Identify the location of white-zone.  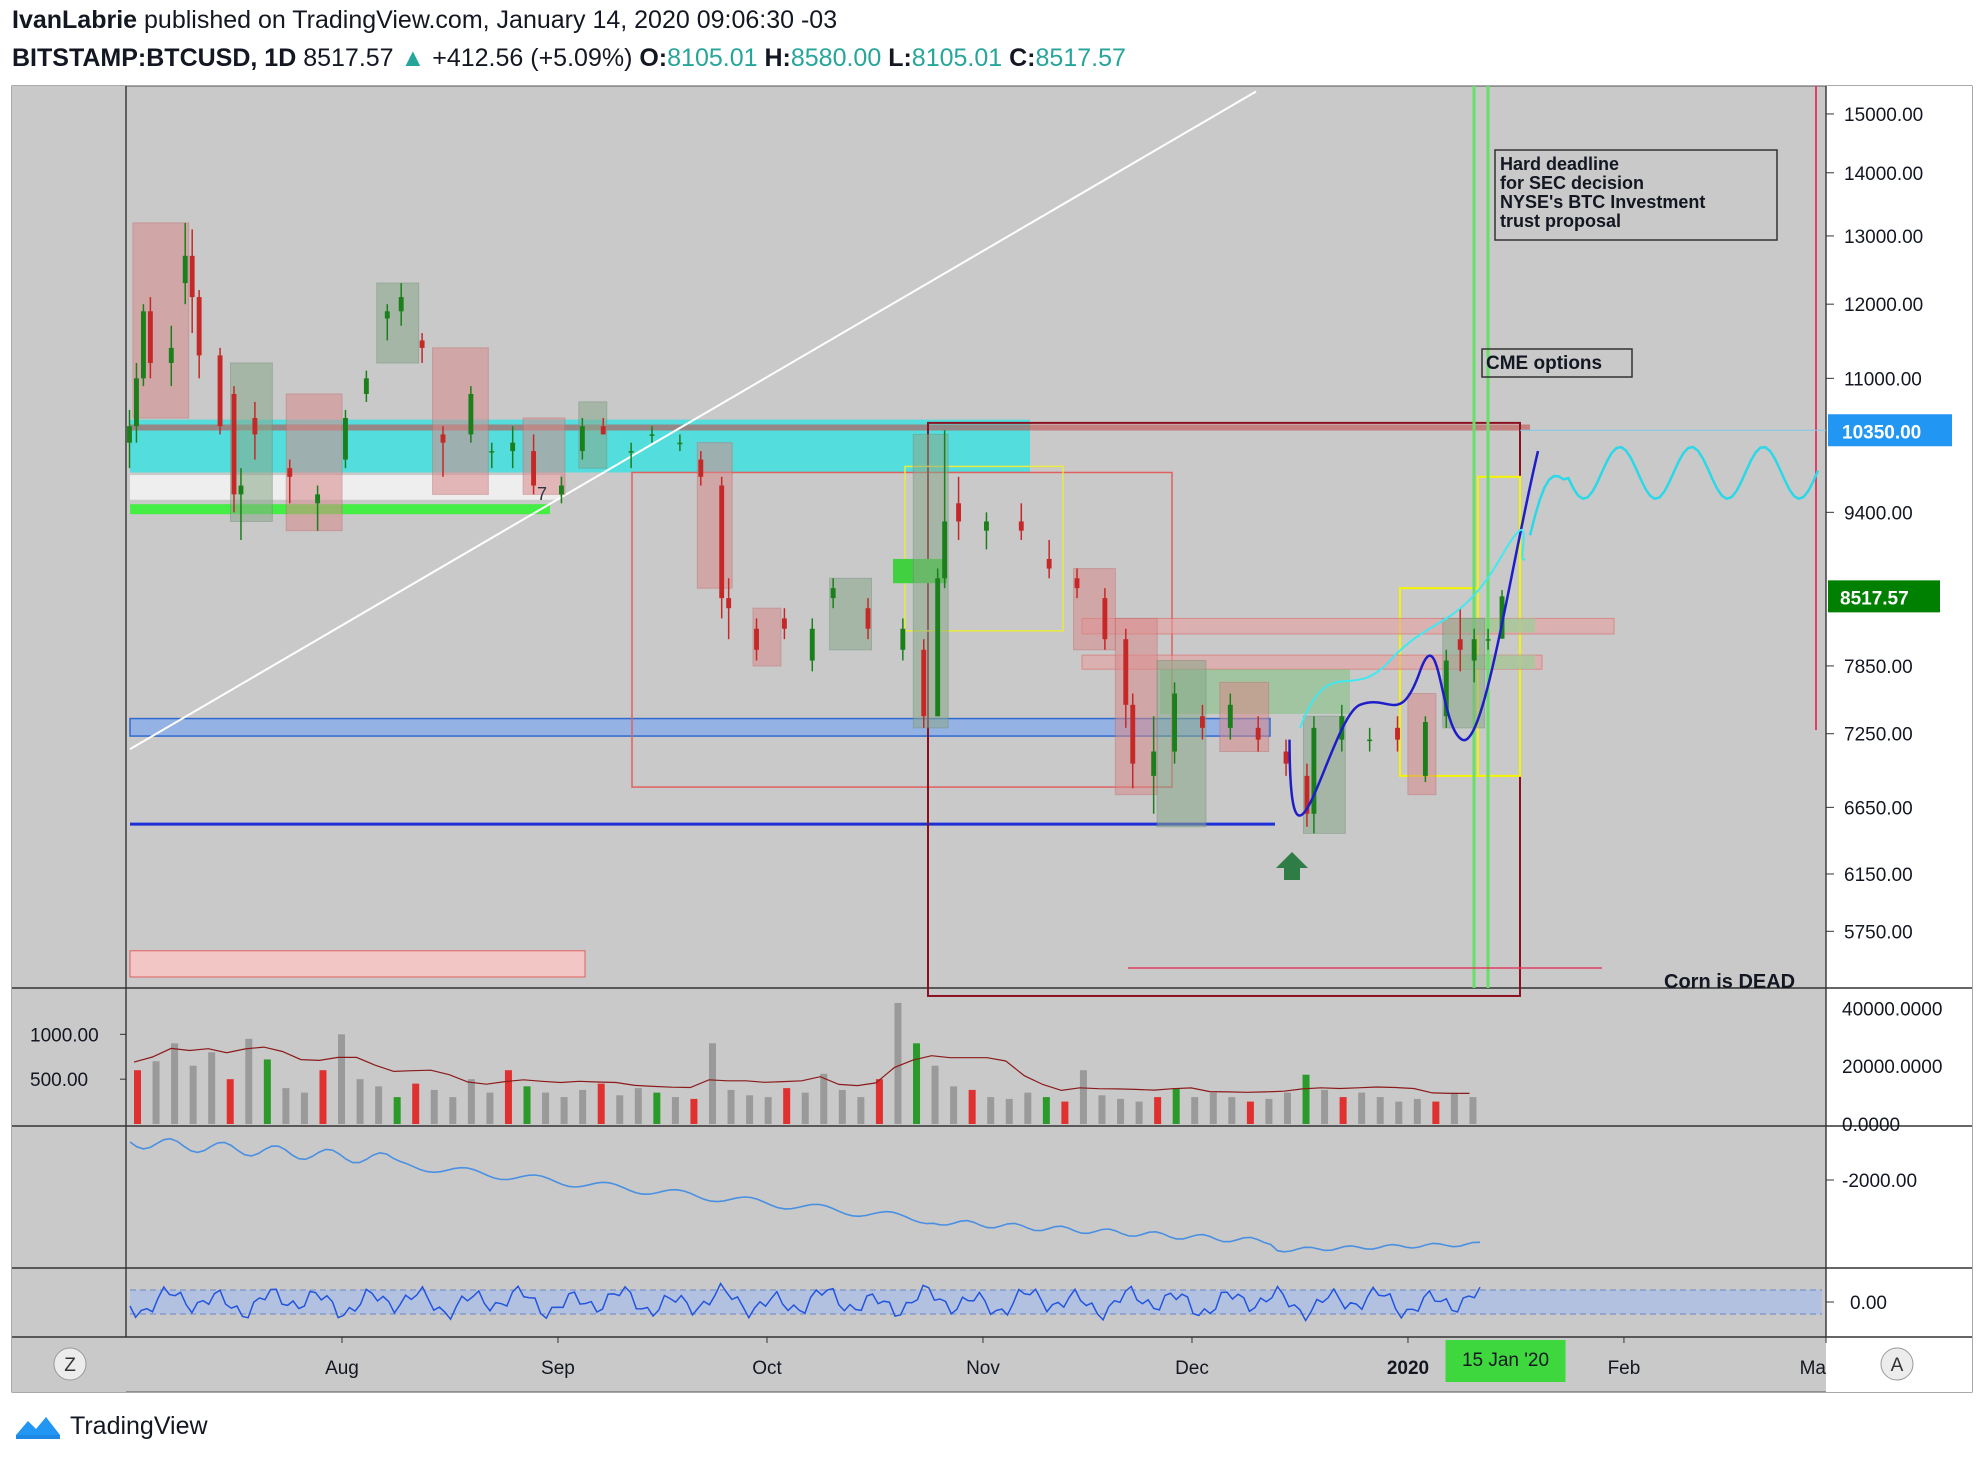
(345, 487).